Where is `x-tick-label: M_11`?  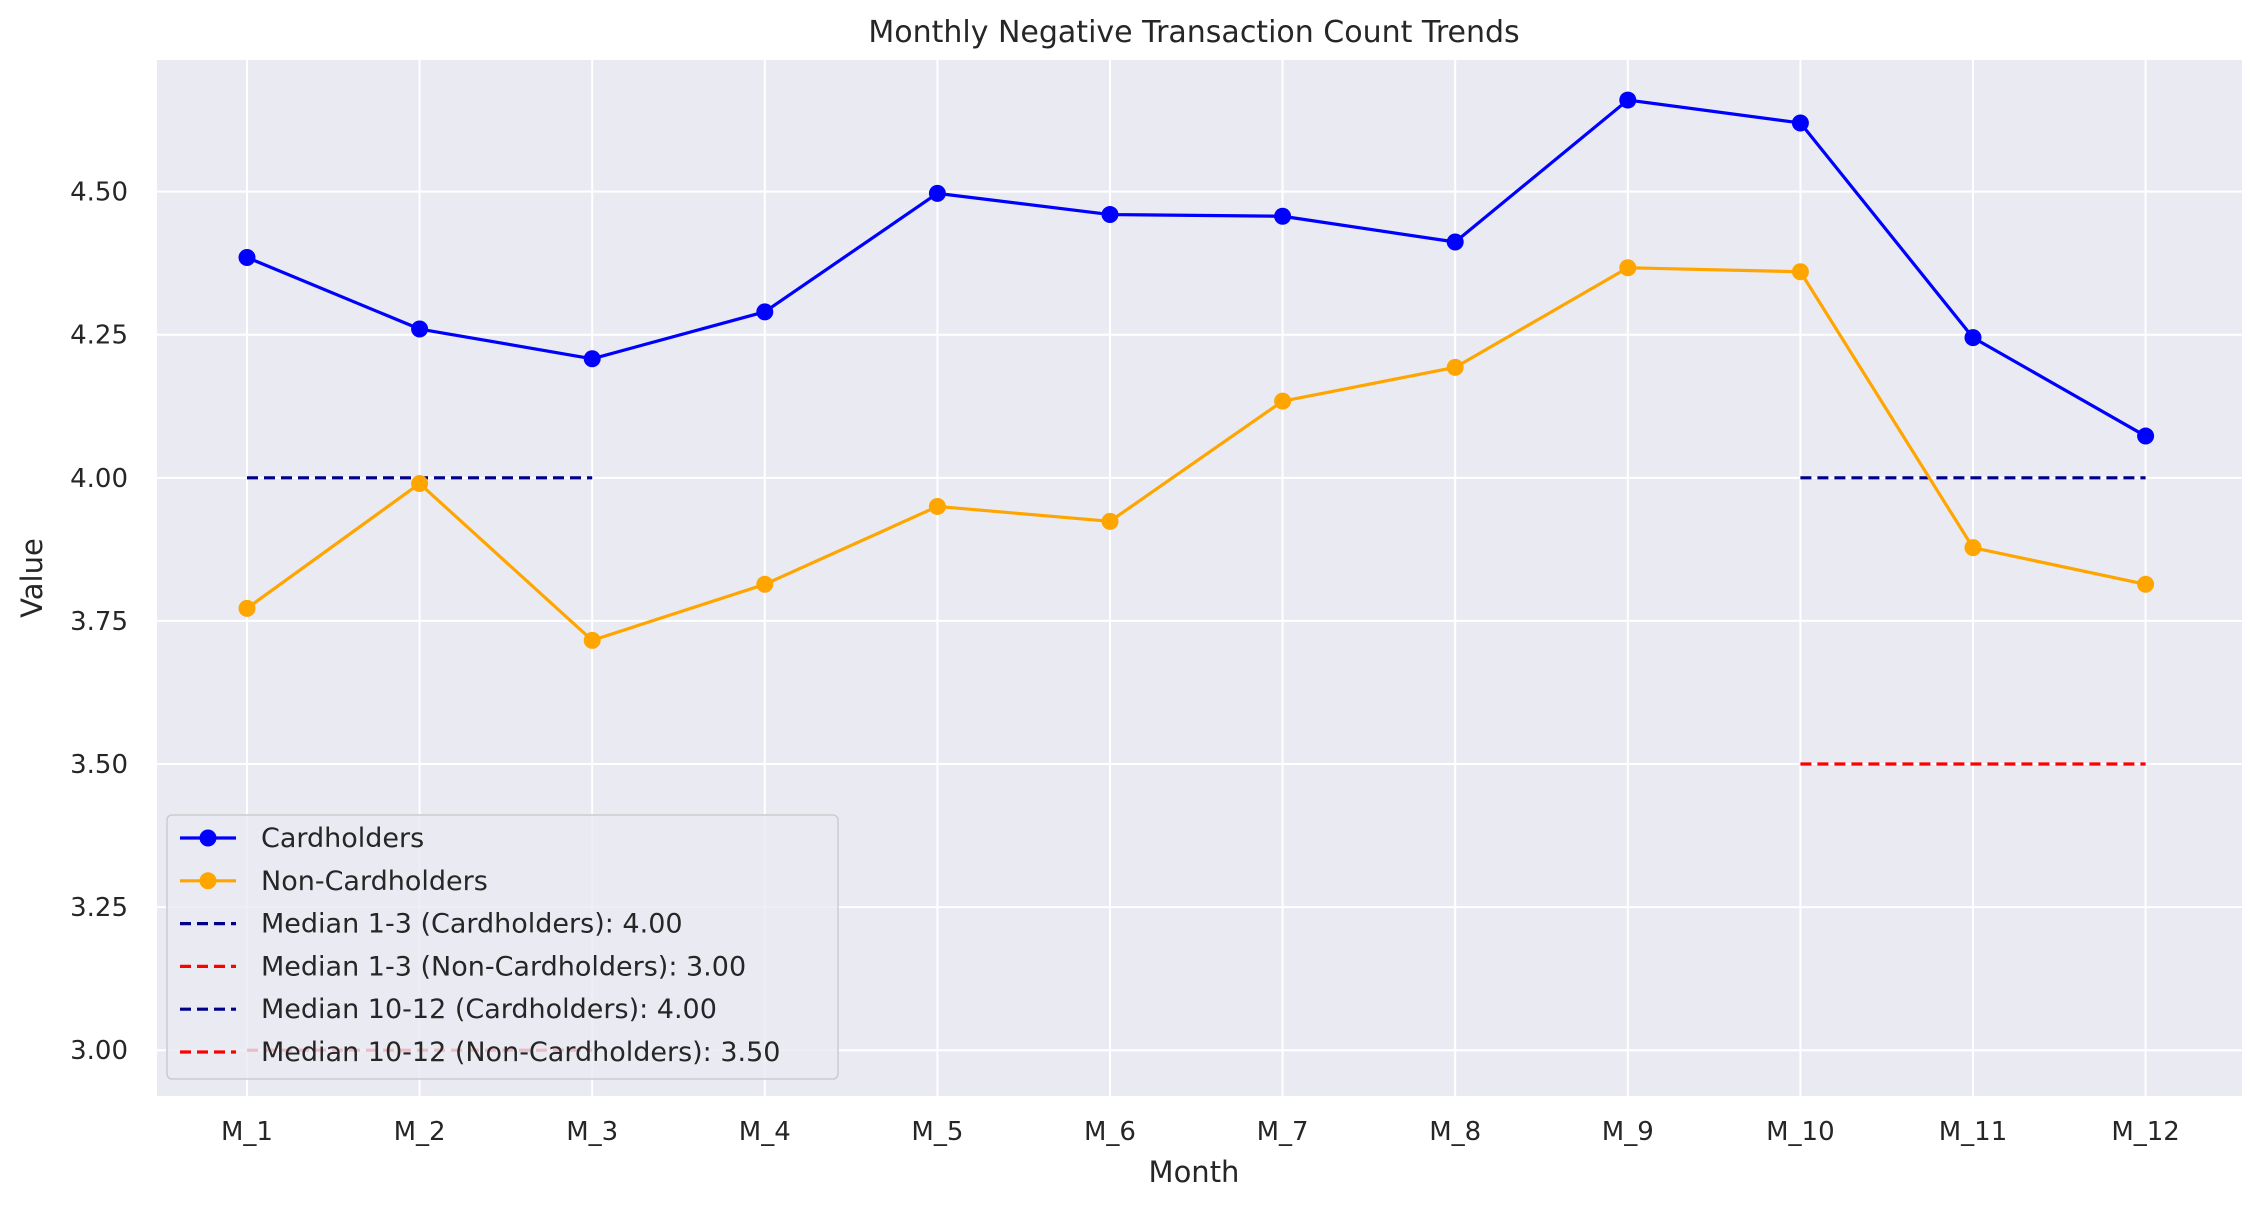 x-tick-label: M_11 is located at coordinates (1973, 1132).